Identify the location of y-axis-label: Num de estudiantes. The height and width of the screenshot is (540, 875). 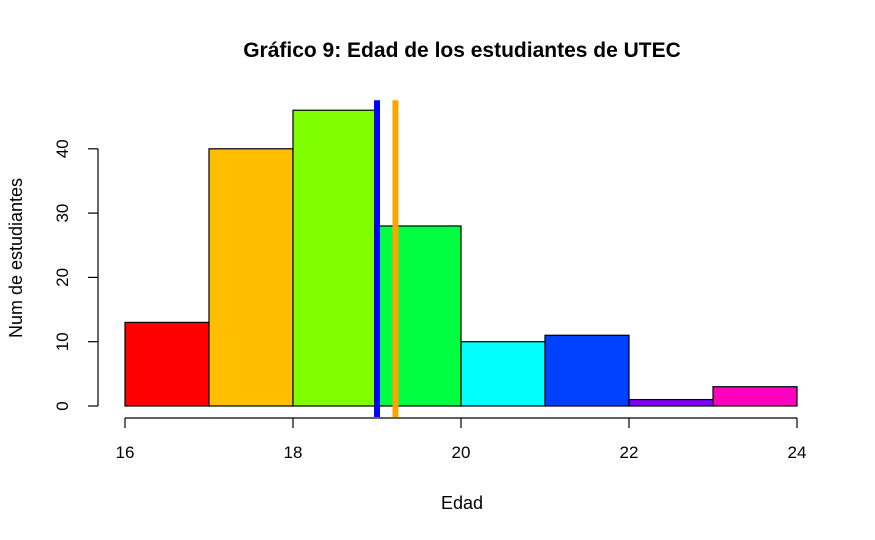
(16, 258).